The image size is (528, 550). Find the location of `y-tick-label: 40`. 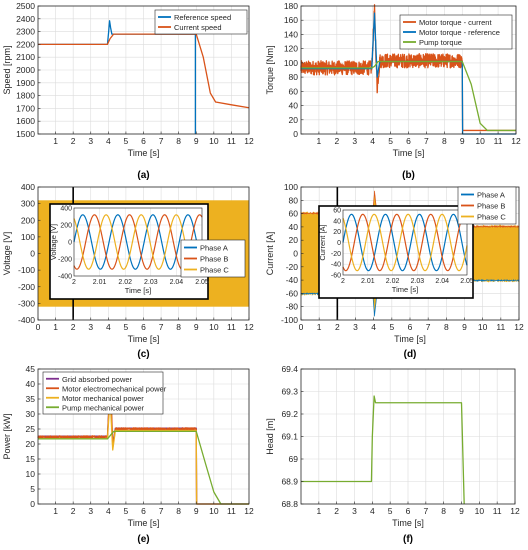

y-tick-label: 40 is located at coordinates (294, 227).